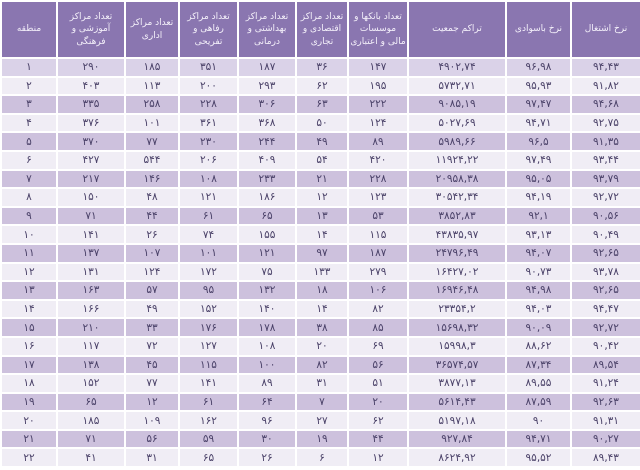 The image size is (640, 470). What do you see at coordinates (322, 290) in the screenshot?
I see `value-cell: ۱۸` at bounding box center [322, 290].